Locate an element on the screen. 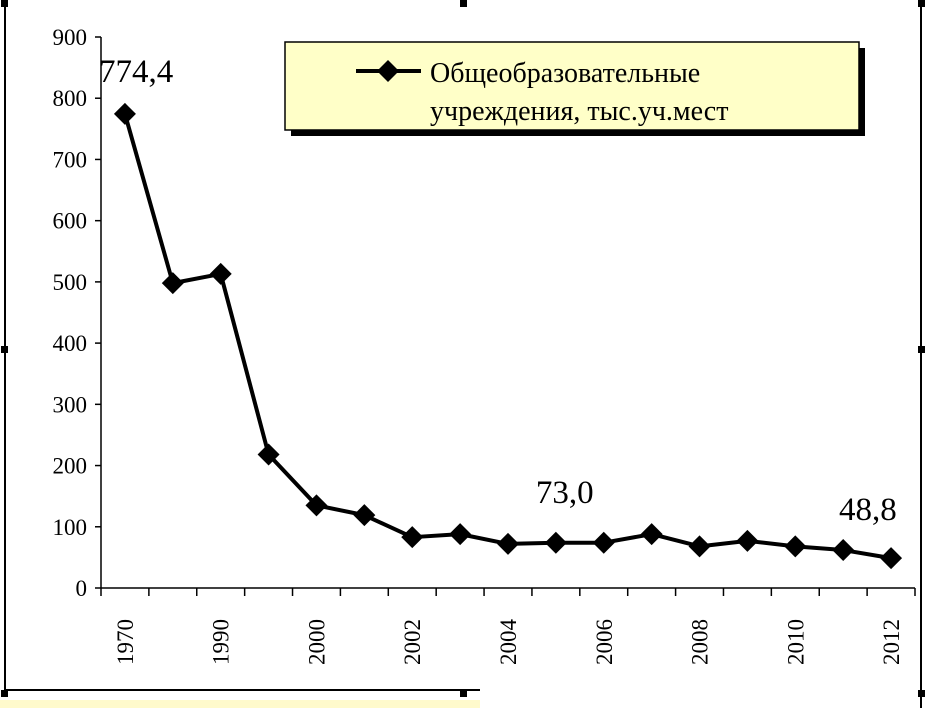 The width and height of the screenshot is (926, 708). y-tick-label: 600 is located at coordinates (70, 221).